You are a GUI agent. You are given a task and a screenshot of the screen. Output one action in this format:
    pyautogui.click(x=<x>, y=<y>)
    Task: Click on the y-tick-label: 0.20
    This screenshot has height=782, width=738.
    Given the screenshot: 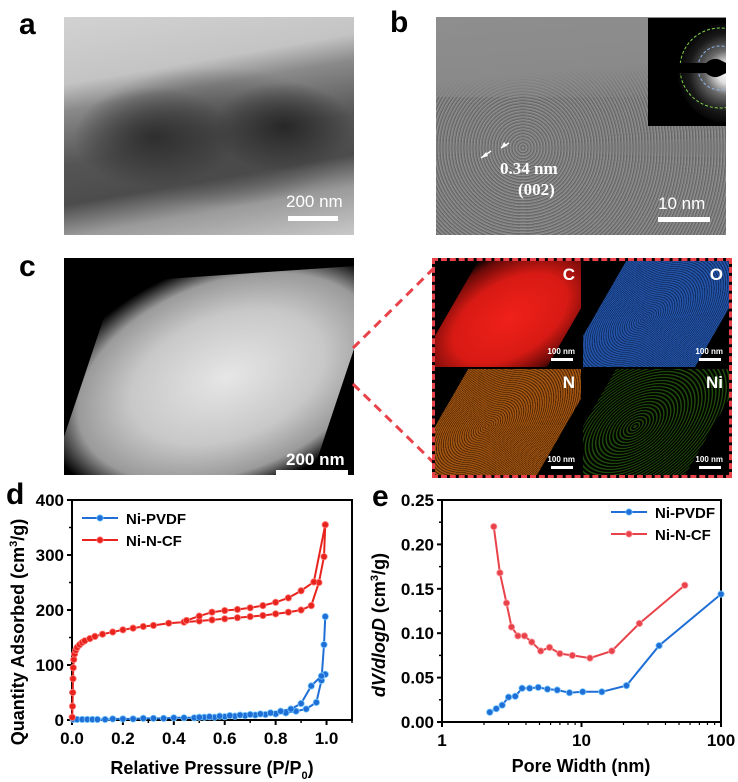 What is the action you would take?
    pyautogui.click(x=417, y=544)
    